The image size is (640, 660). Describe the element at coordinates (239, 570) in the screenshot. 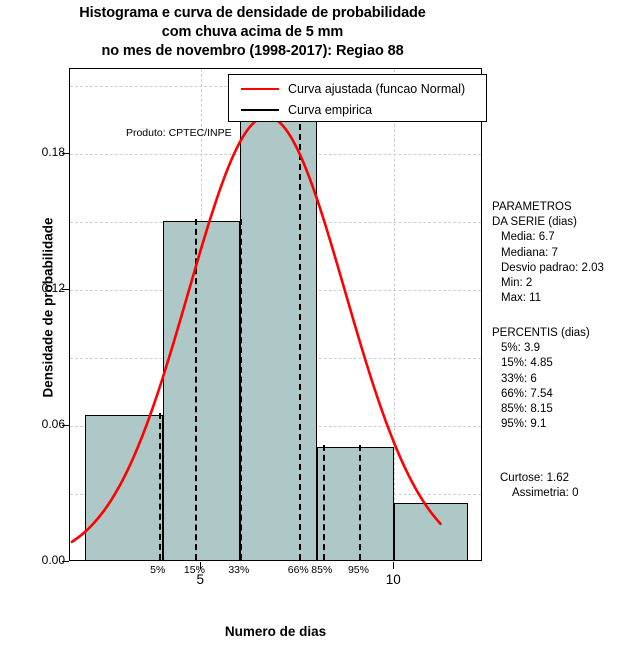

I see `percentile-axis-label: 33%` at that location.